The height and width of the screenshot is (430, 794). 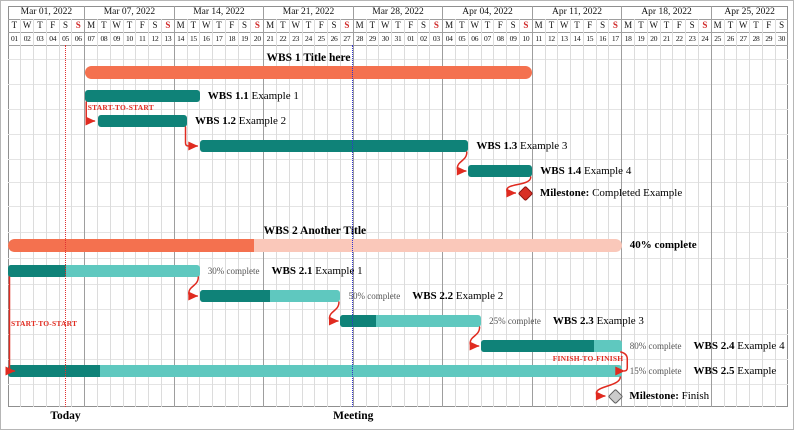 I want to click on task-label: 15% complete WBS 2.5 Example, so click(x=703, y=371).